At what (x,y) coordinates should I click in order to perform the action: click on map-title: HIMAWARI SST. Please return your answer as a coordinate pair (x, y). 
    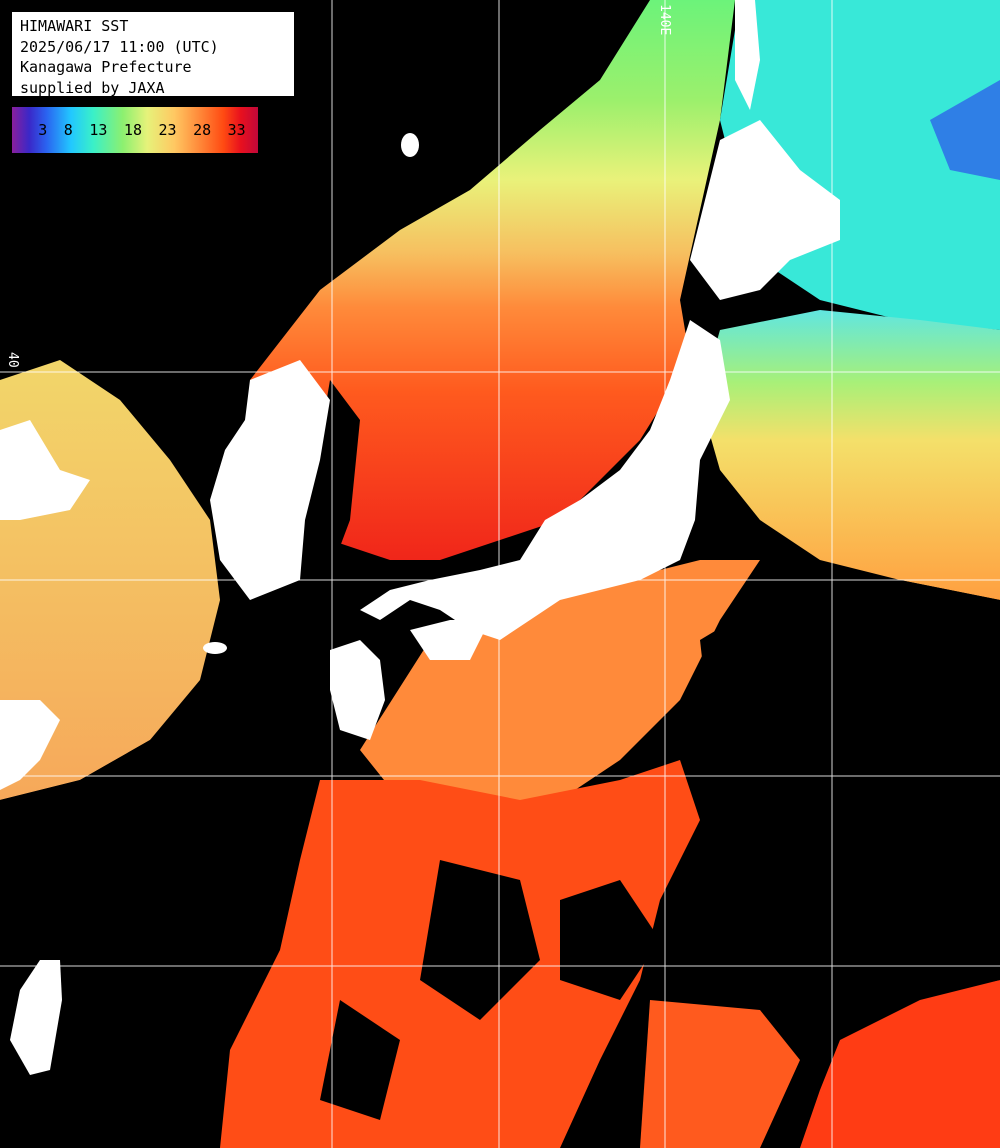
    Looking at the image, I should click on (74, 26).